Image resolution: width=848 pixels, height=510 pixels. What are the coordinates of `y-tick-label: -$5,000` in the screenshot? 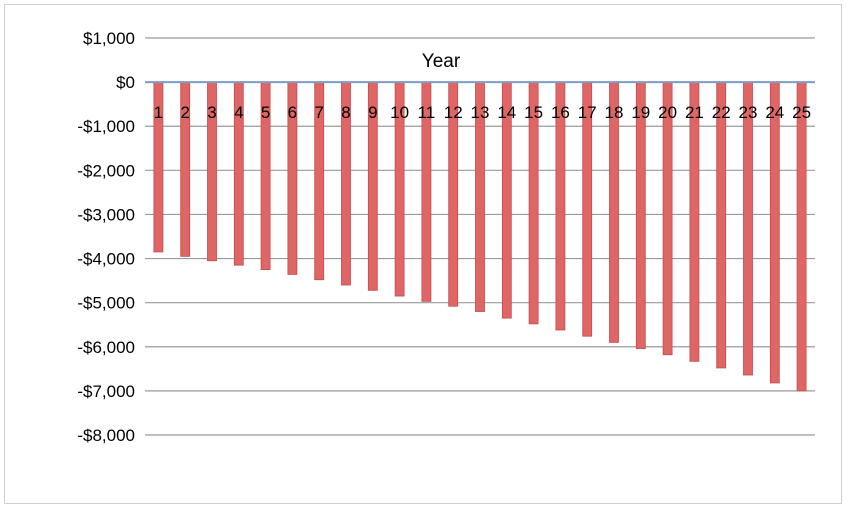 It's located at (106, 303).